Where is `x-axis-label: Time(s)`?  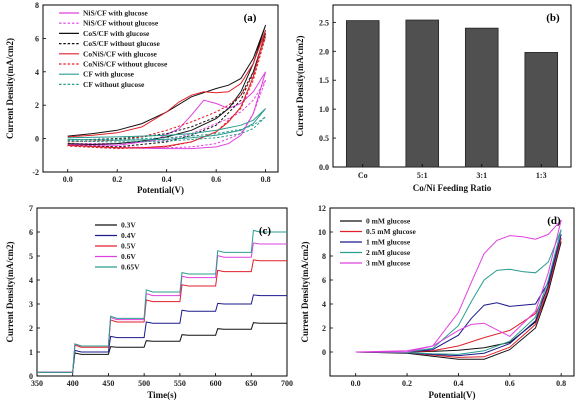 x-axis-label: Time(s) is located at coordinates (161, 395).